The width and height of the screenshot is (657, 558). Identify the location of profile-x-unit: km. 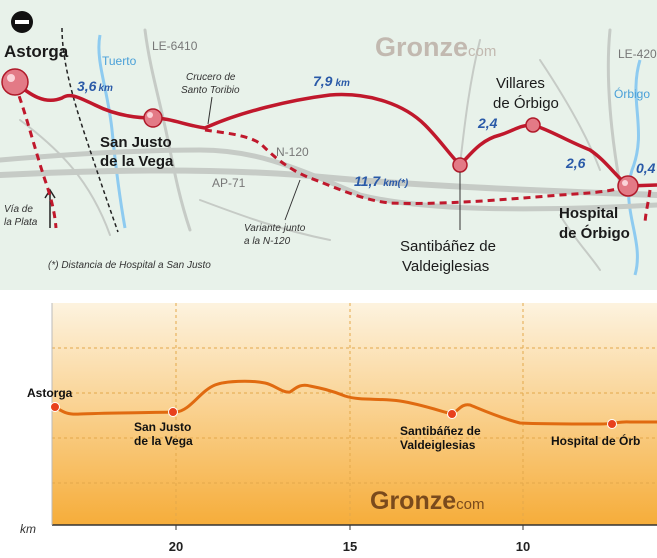
(28, 529).